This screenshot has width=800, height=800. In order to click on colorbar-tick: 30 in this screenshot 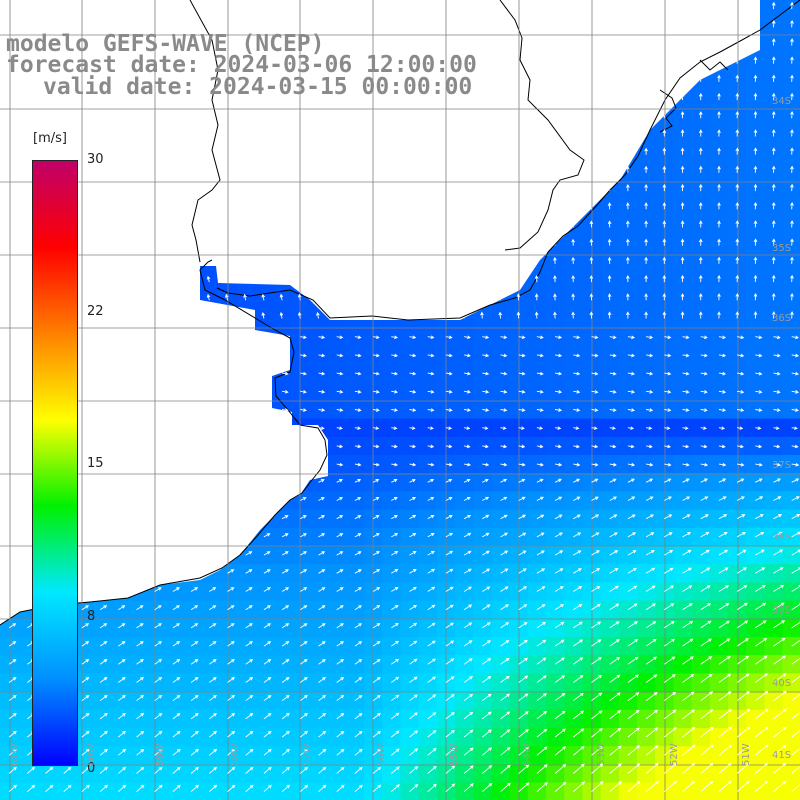, I will do `click(95, 159)`.